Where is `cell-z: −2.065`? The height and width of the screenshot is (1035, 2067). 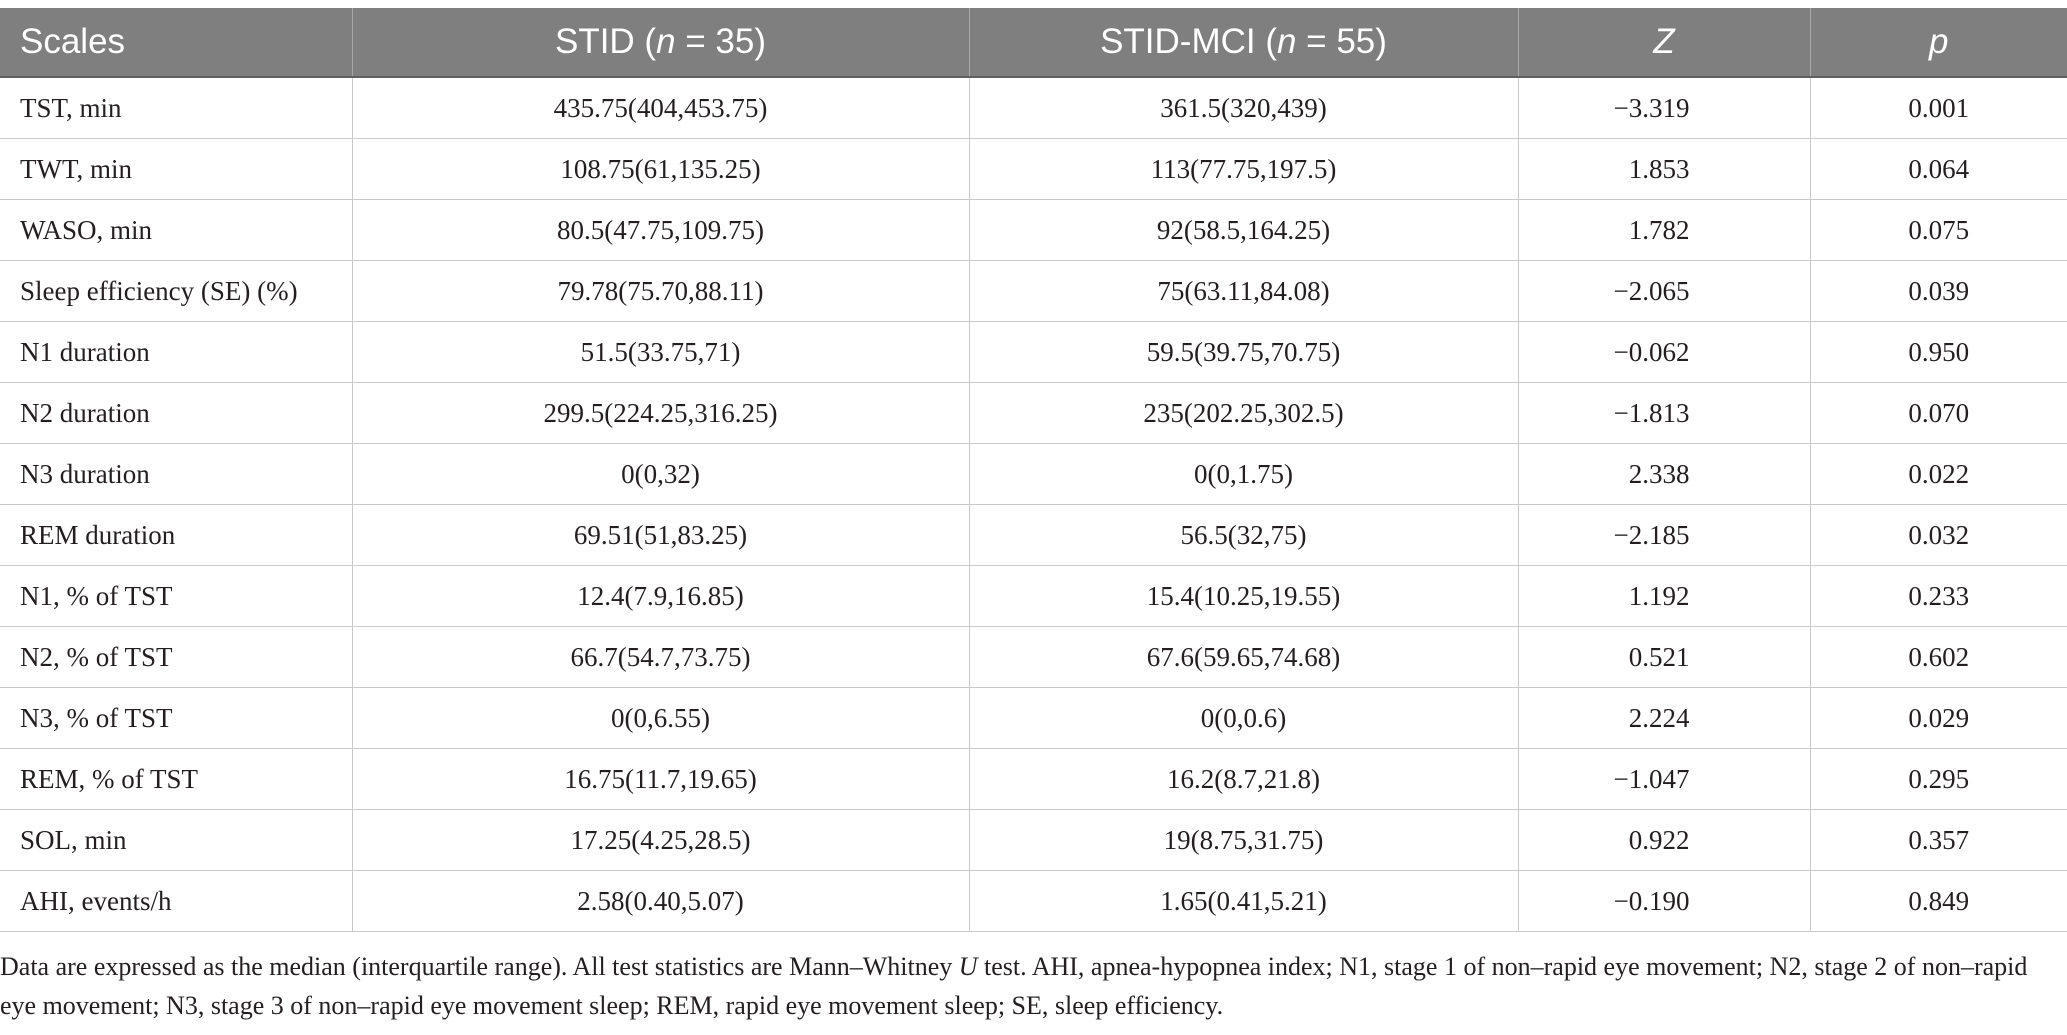 cell-z: −2.065 is located at coordinates (1664, 291).